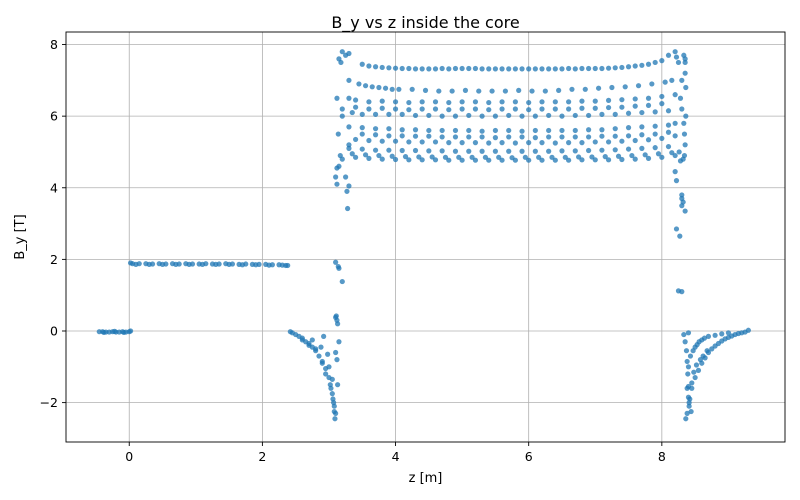 The width and height of the screenshot is (800, 500). Describe the element at coordinates (54, 187) in the screenshot. I see `y-tick-label: 4` at that location.